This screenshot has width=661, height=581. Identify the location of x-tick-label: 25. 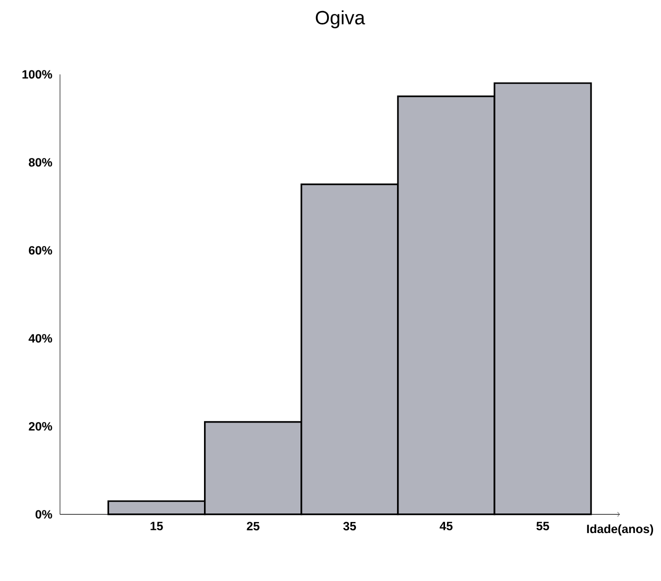
(253, 526).